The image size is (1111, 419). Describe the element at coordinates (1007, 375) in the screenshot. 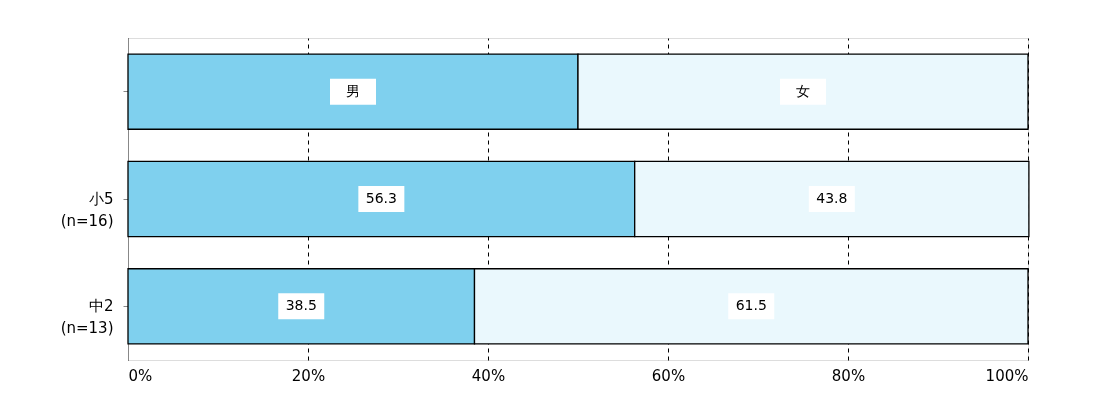

I see `x-tick-label: 100%` at that location.